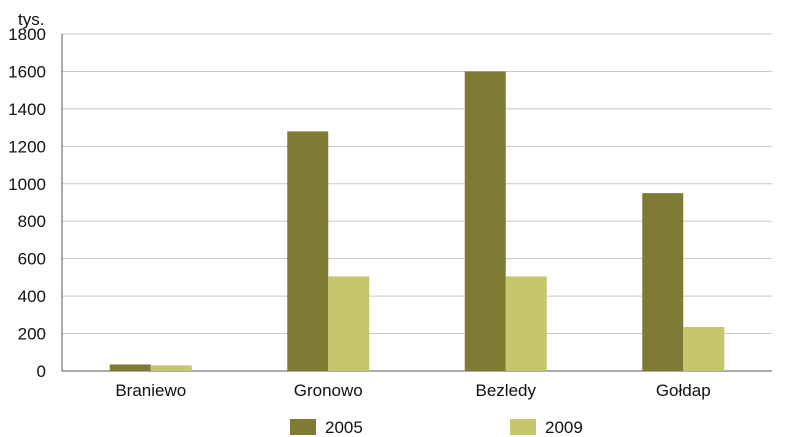 The image size is (786, 437). Describe the element at coordinates (485, 221) in the screenshot. I see `bar-2005-Bezledy` at that location.